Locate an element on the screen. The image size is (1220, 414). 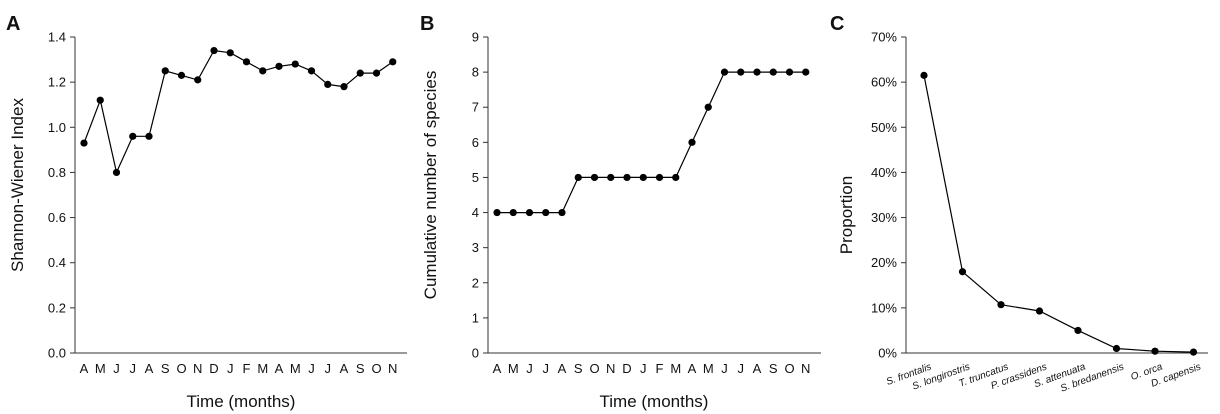
panel-b-y-axis-title: Cumulative number of species is located at coordinates (430, 185).